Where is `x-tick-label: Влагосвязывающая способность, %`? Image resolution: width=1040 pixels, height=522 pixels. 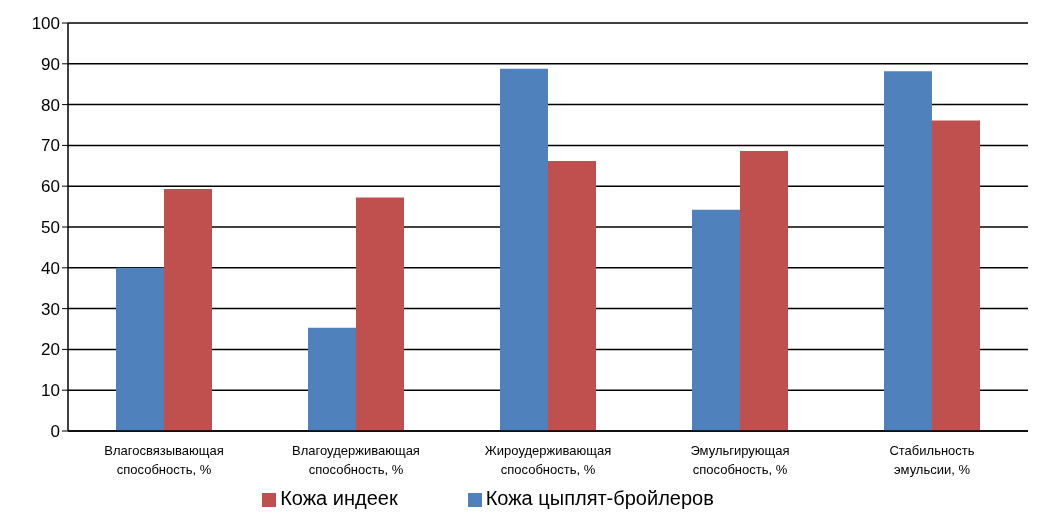 x-tick-label: Влагосвязывающая способность, % is located at coordinates (164, 460).